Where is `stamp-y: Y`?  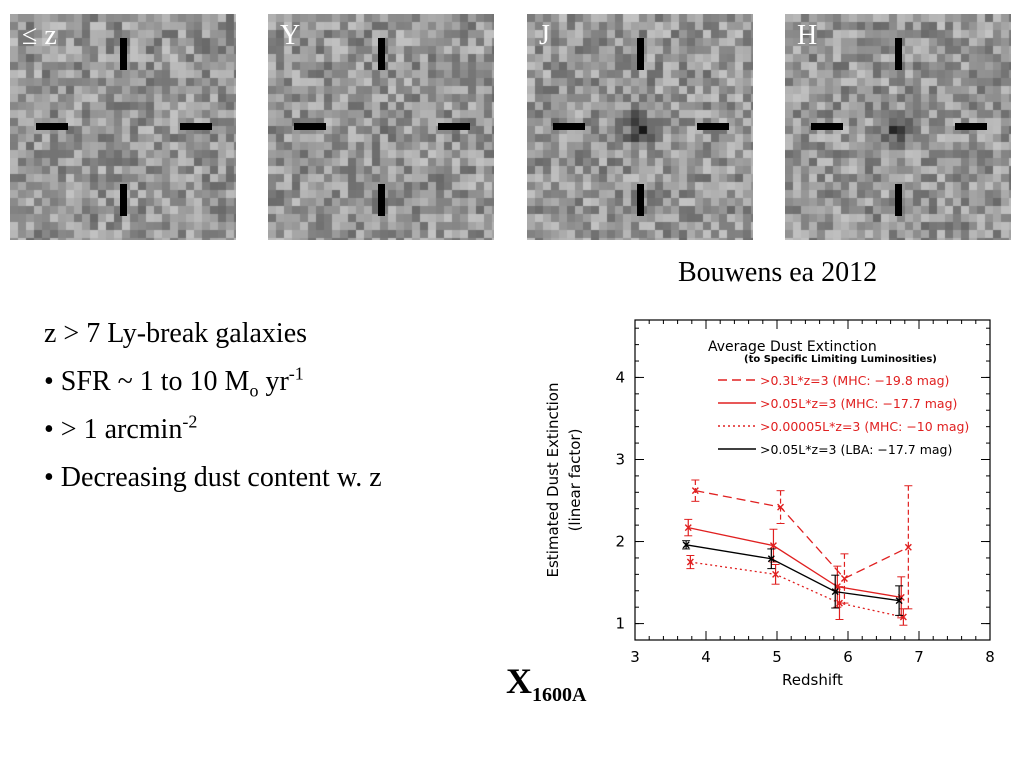 stamp-y: Y is located at coordinates (381, 127).